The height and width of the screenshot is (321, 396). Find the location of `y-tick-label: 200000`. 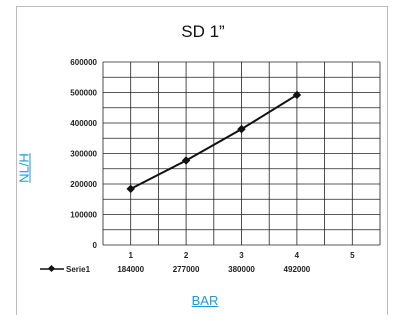

y-tick-label: 200000 is located at coordinates (83, 184).